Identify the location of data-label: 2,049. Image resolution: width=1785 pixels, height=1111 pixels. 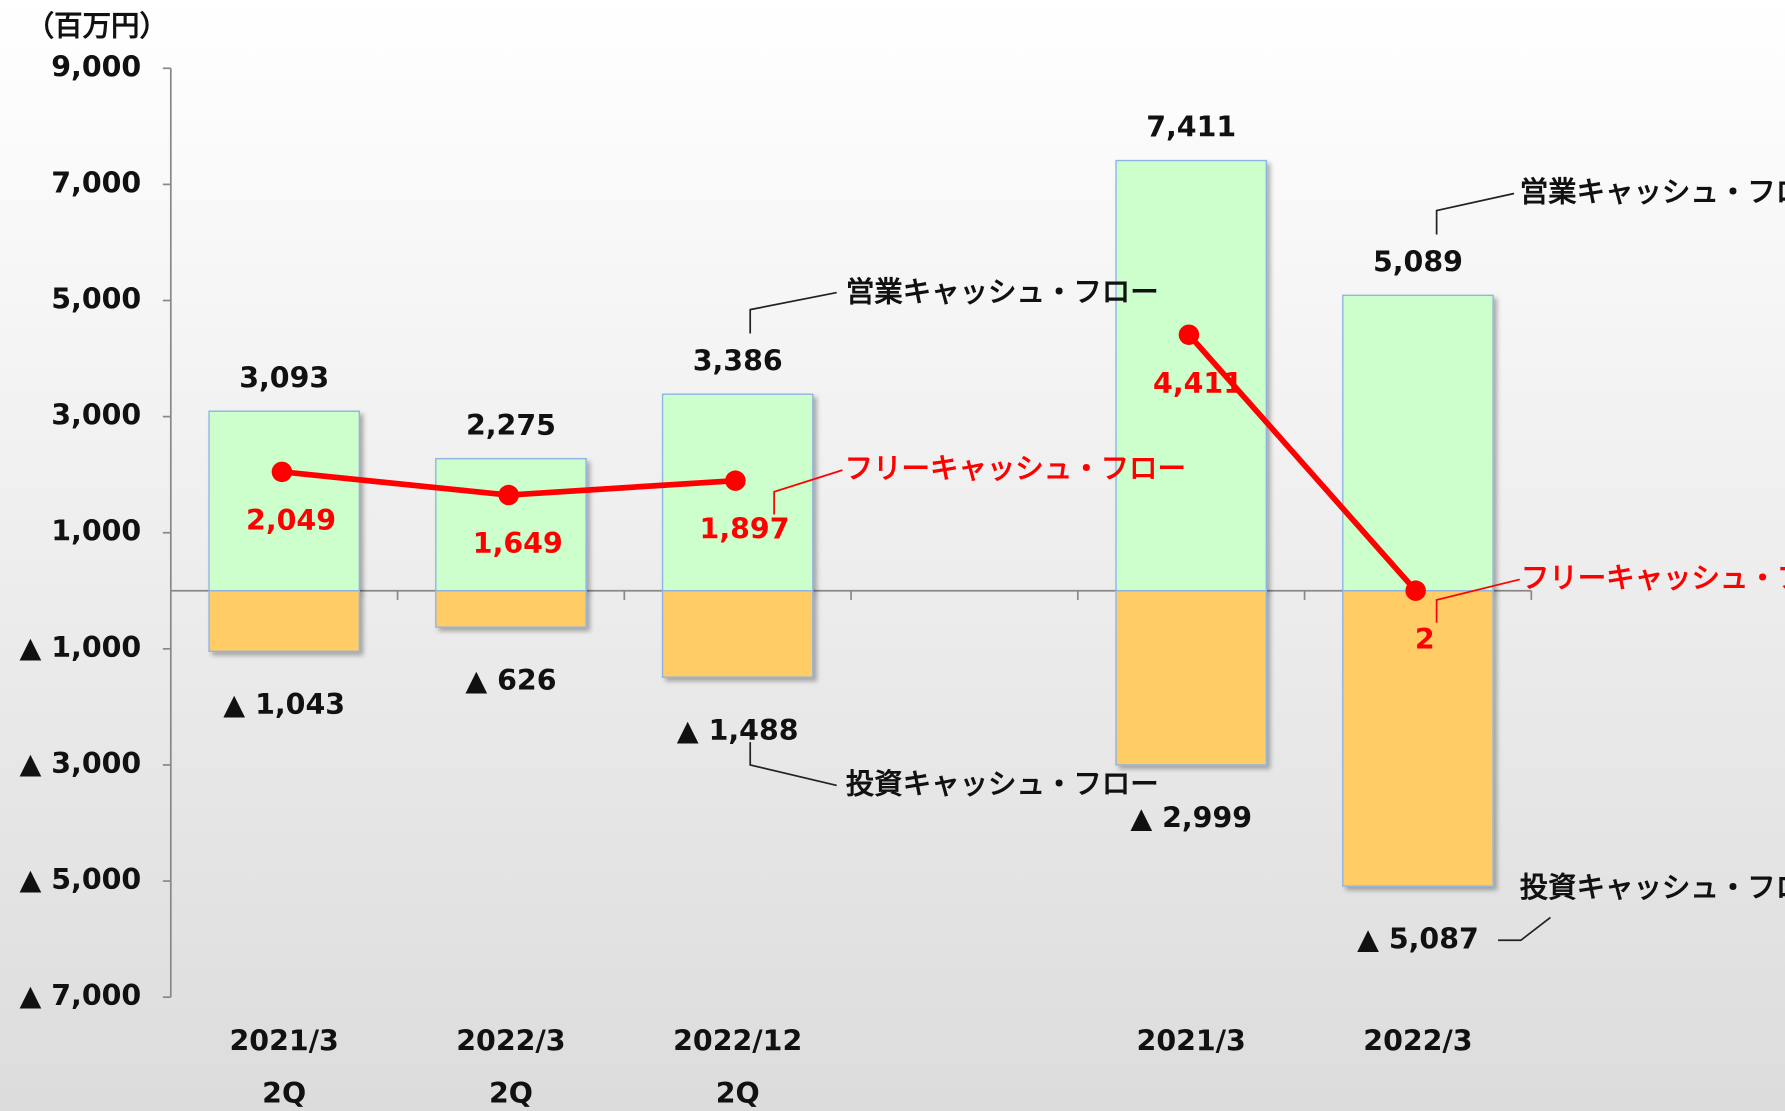
(291, 520).